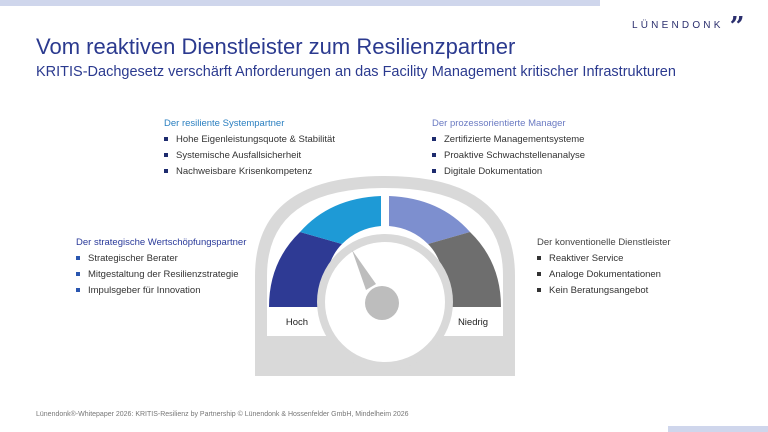  I want to click on list-item: Impulsgeber für Innovation, so click(161, 290).